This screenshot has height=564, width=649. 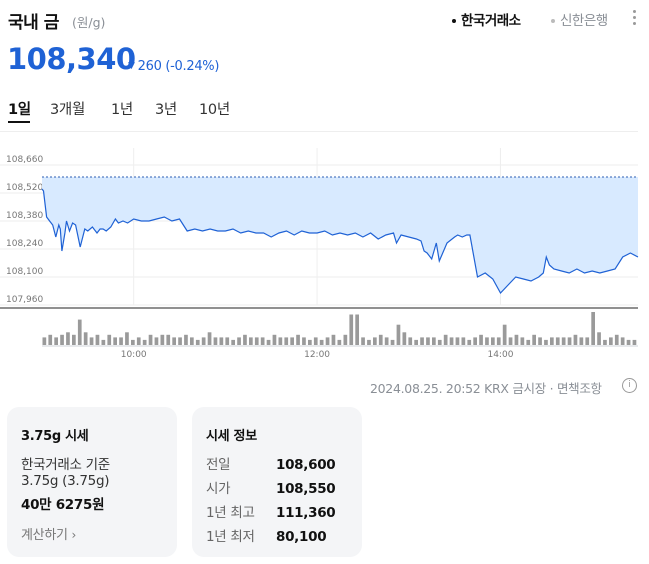 What do you see at coordinates (454, 21) in the screenshot?
I see `selected-dot-icon` at bounding box center [454, 21].